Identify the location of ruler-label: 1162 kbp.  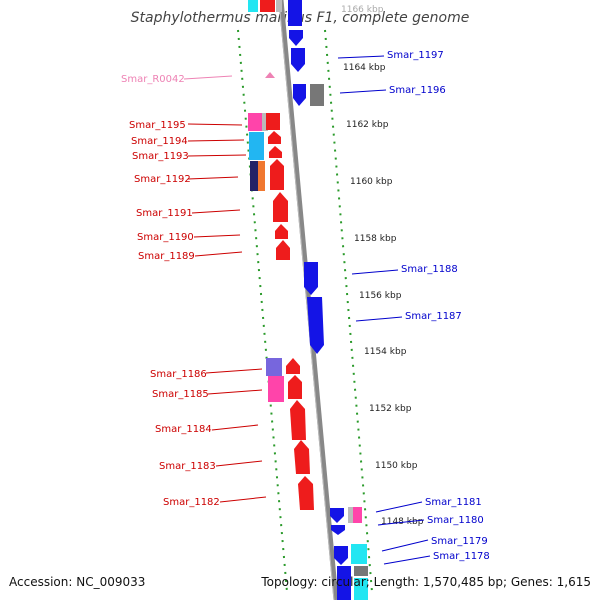
(367, 125).